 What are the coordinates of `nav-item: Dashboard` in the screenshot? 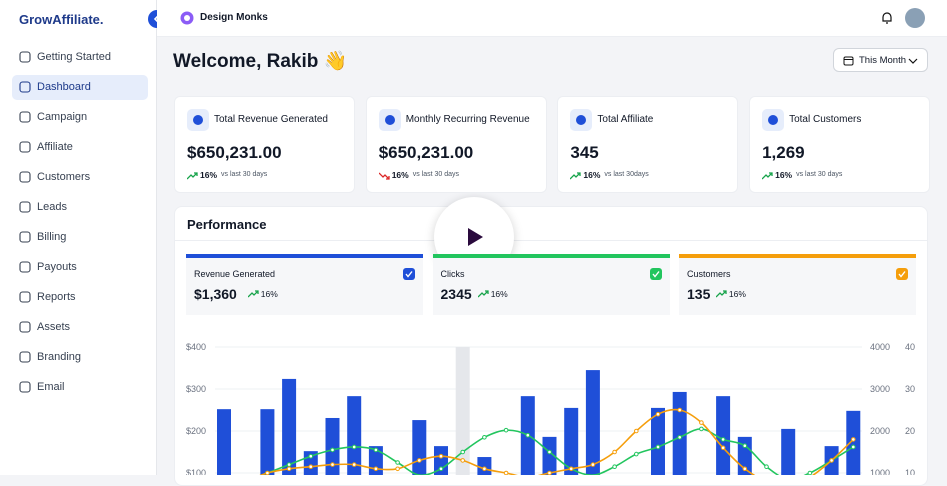 It's located at (80, 87).